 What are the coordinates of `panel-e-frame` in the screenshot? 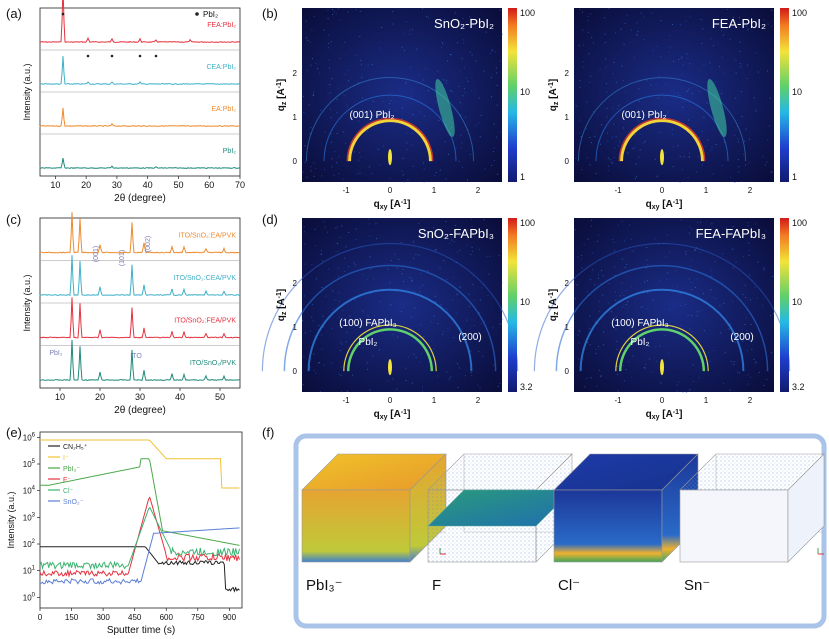 It's located at (141, 520).